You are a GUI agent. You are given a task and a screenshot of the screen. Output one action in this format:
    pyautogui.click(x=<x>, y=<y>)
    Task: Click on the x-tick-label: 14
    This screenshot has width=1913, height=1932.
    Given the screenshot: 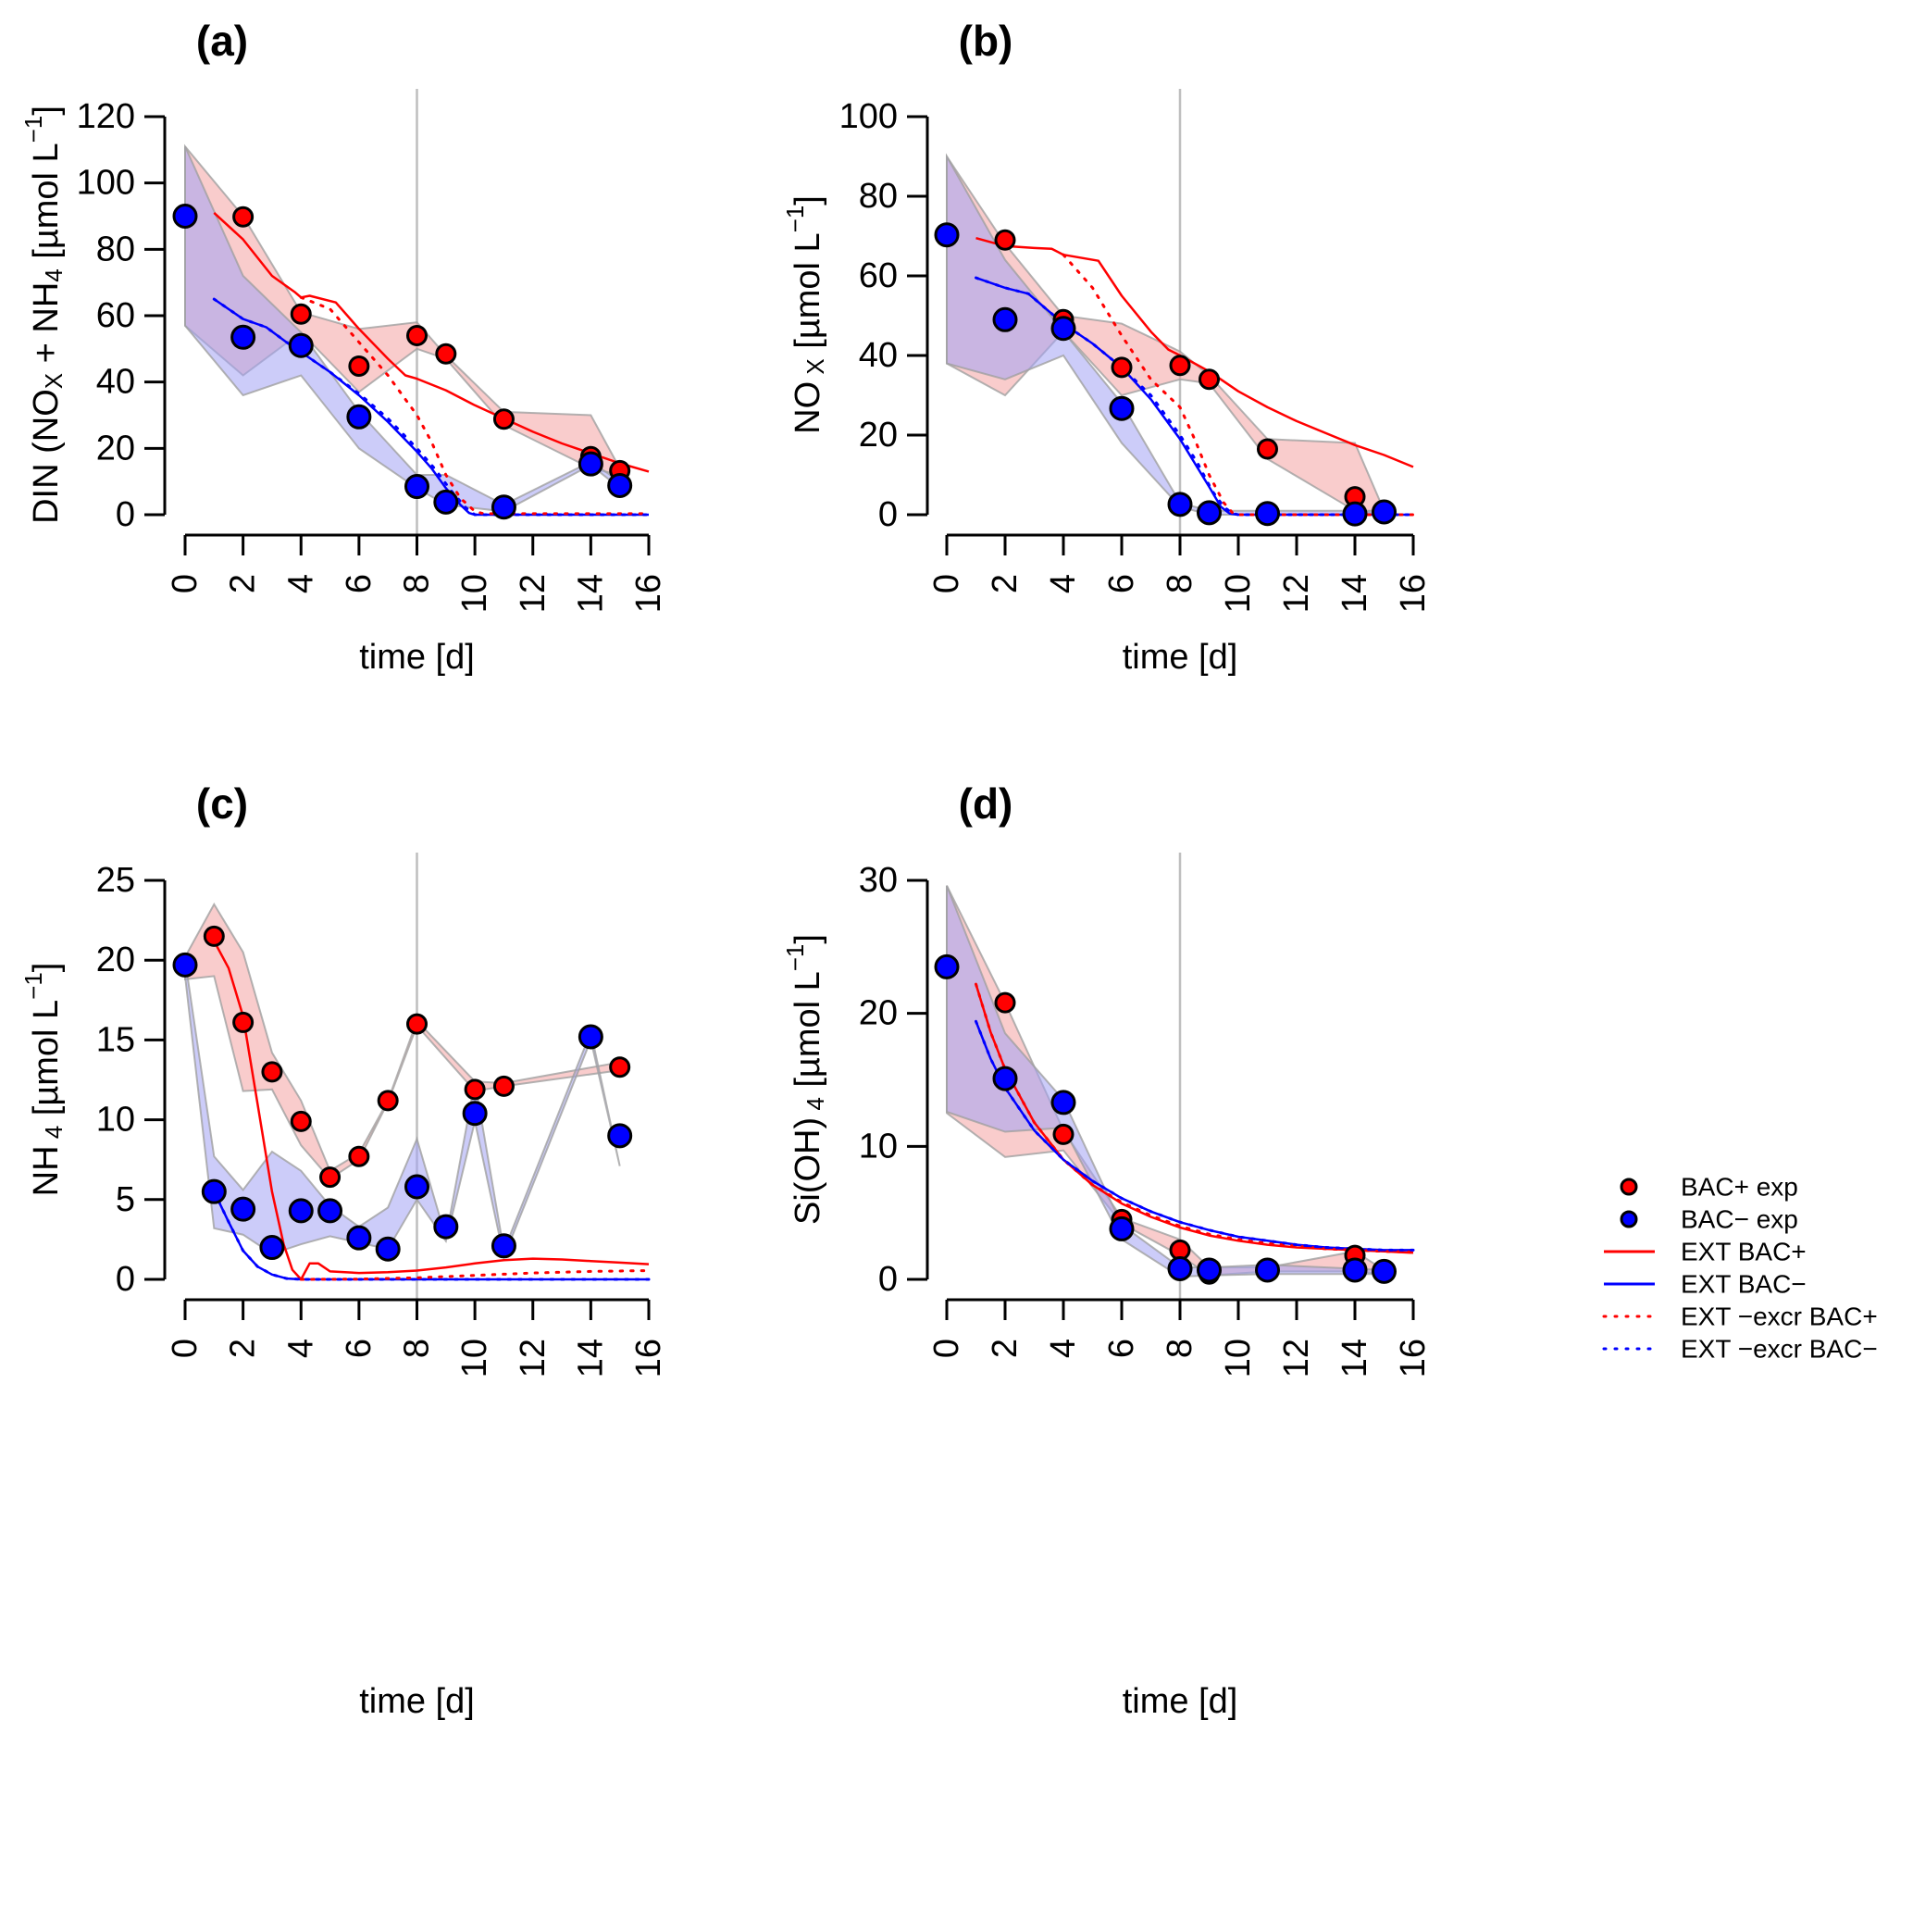 What is the action you would take?
    pyautogui.click(x=1354, y=593)
    